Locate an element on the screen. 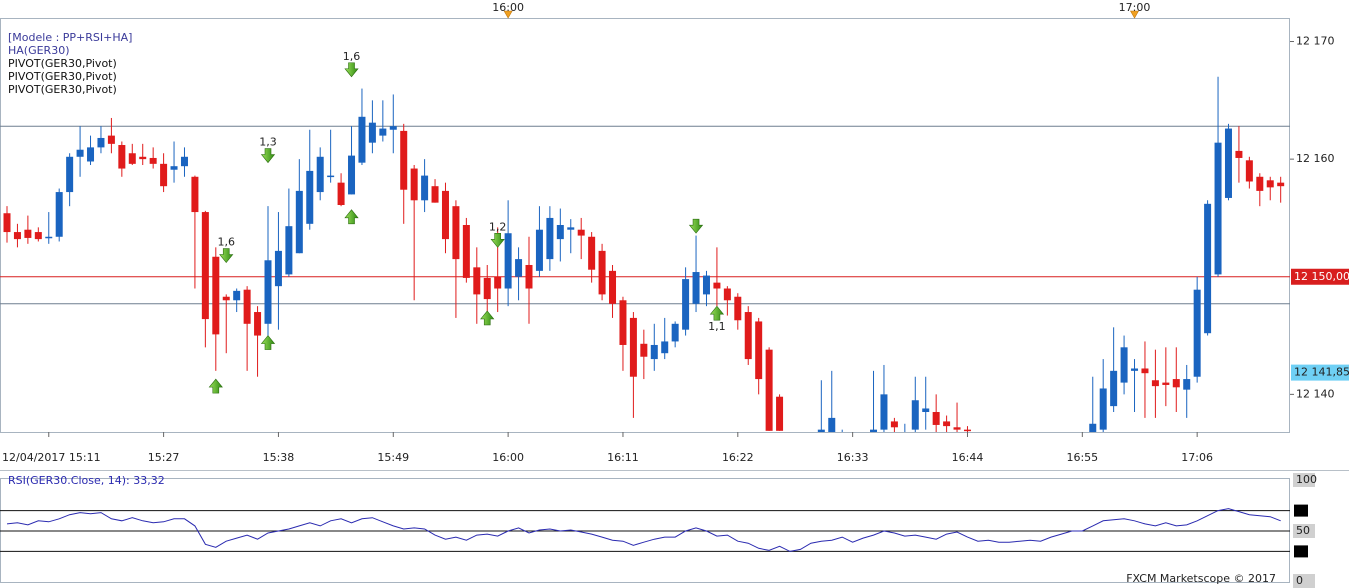 The image size is (1349, 588). x-tick-label: 17:06 is located at coordinates (1197, 457).